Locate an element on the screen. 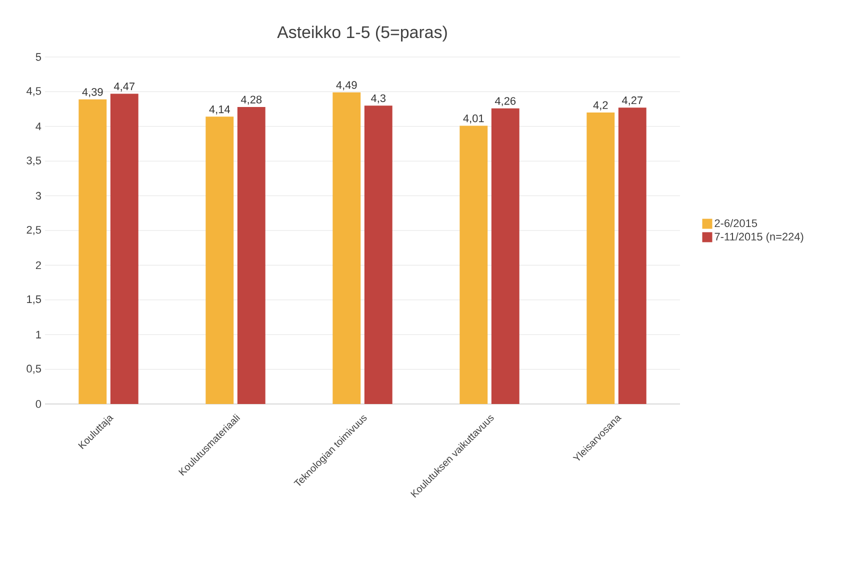  y-tick-label: 1 is located at coordinates (38, 334).